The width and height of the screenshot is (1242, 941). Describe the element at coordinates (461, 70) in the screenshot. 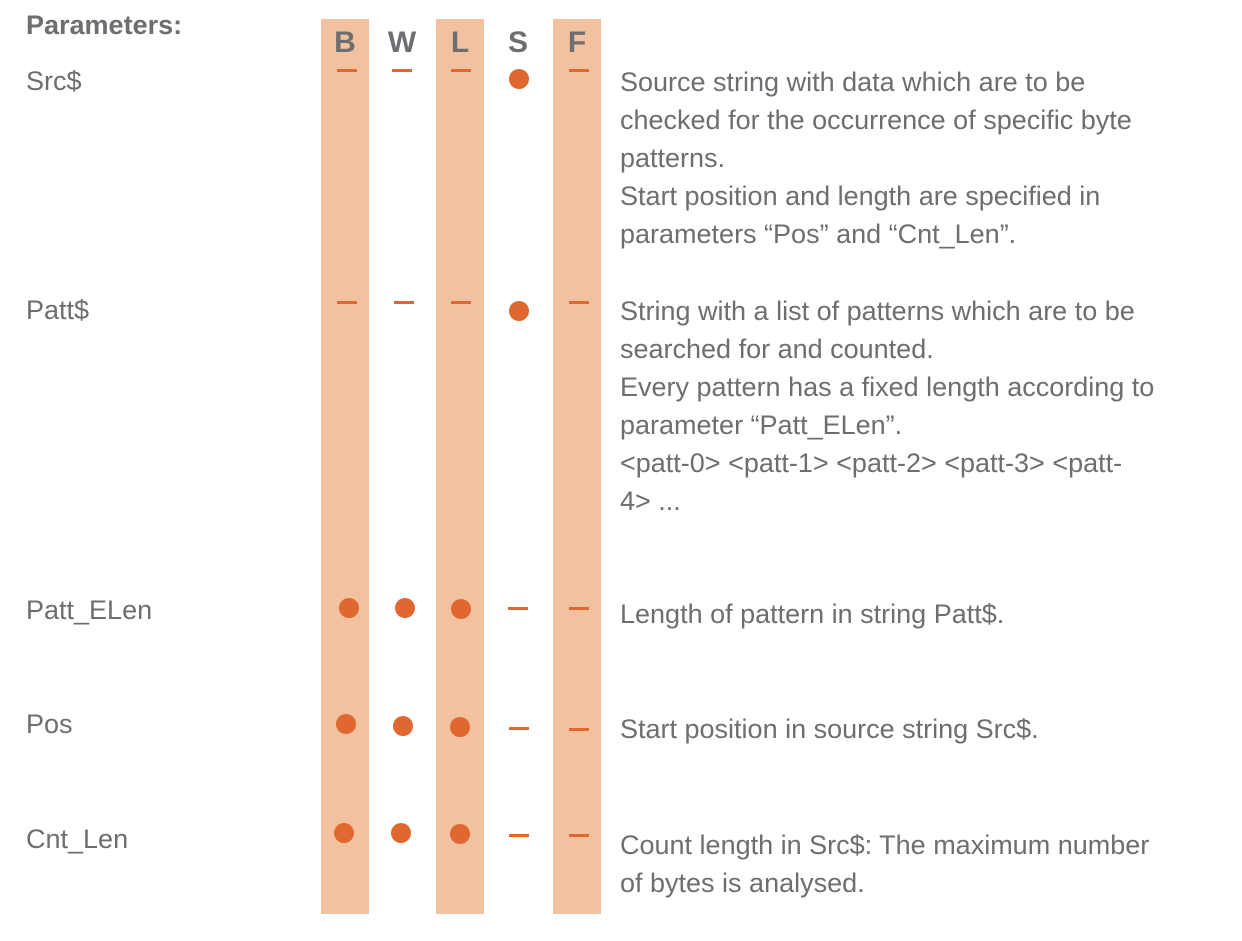

I see `src-type-l` at that location.